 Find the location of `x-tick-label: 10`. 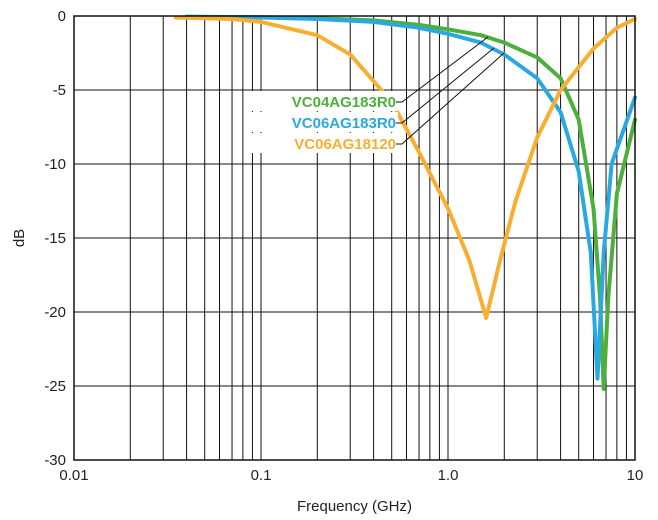

x-tick-label: 10 is located at coordinates (635, 475).